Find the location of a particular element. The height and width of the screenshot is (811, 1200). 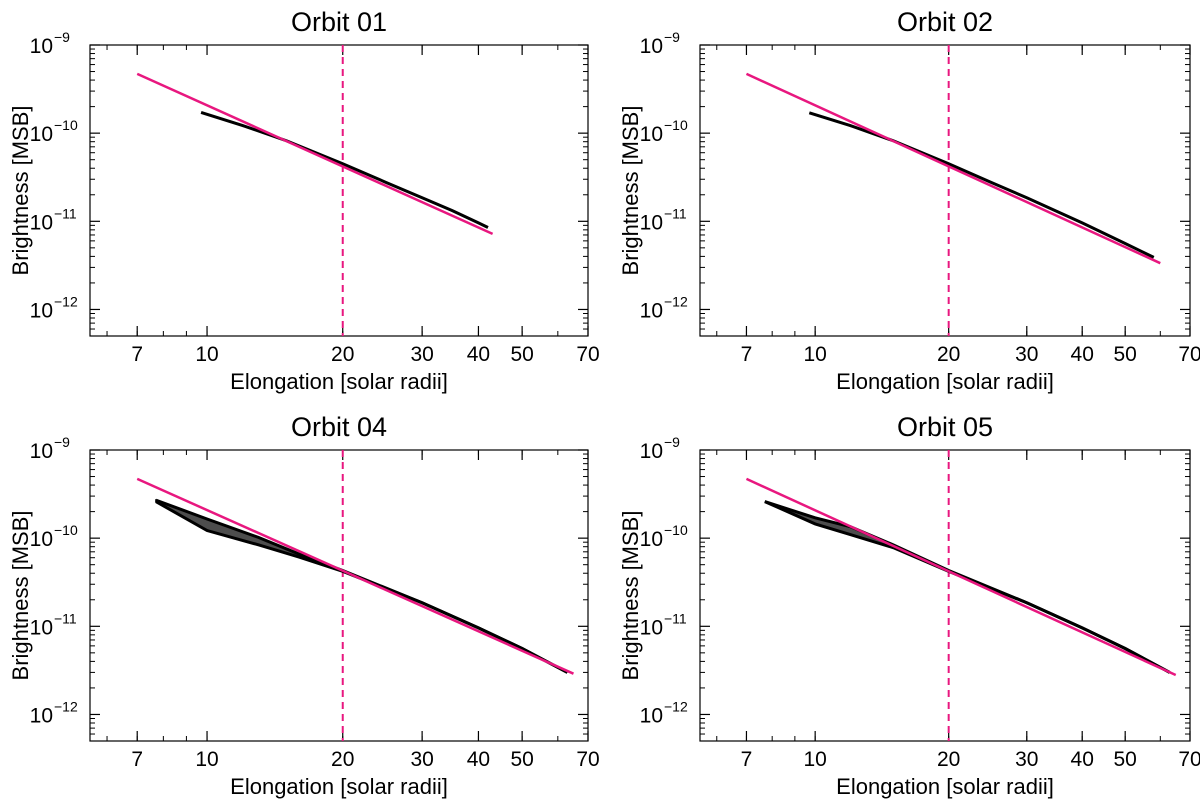

chart-title: Orbit 04 is located at coordinates (339, 427).